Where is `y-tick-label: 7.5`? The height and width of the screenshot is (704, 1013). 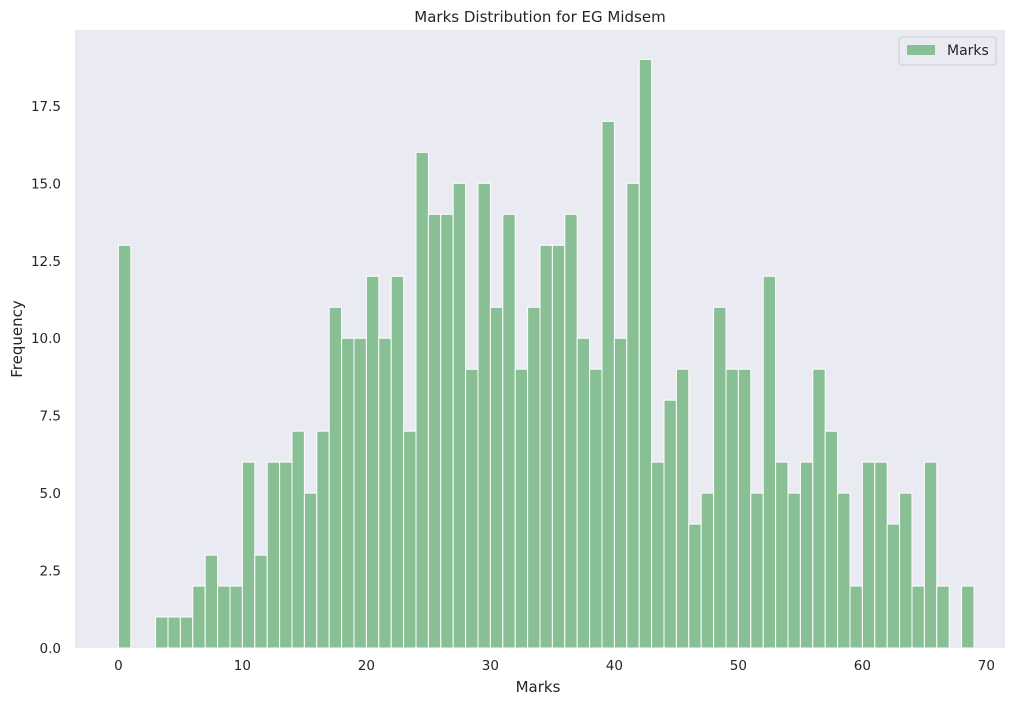 y-tick-label: 7.5 is located at coordinates (50, 417).